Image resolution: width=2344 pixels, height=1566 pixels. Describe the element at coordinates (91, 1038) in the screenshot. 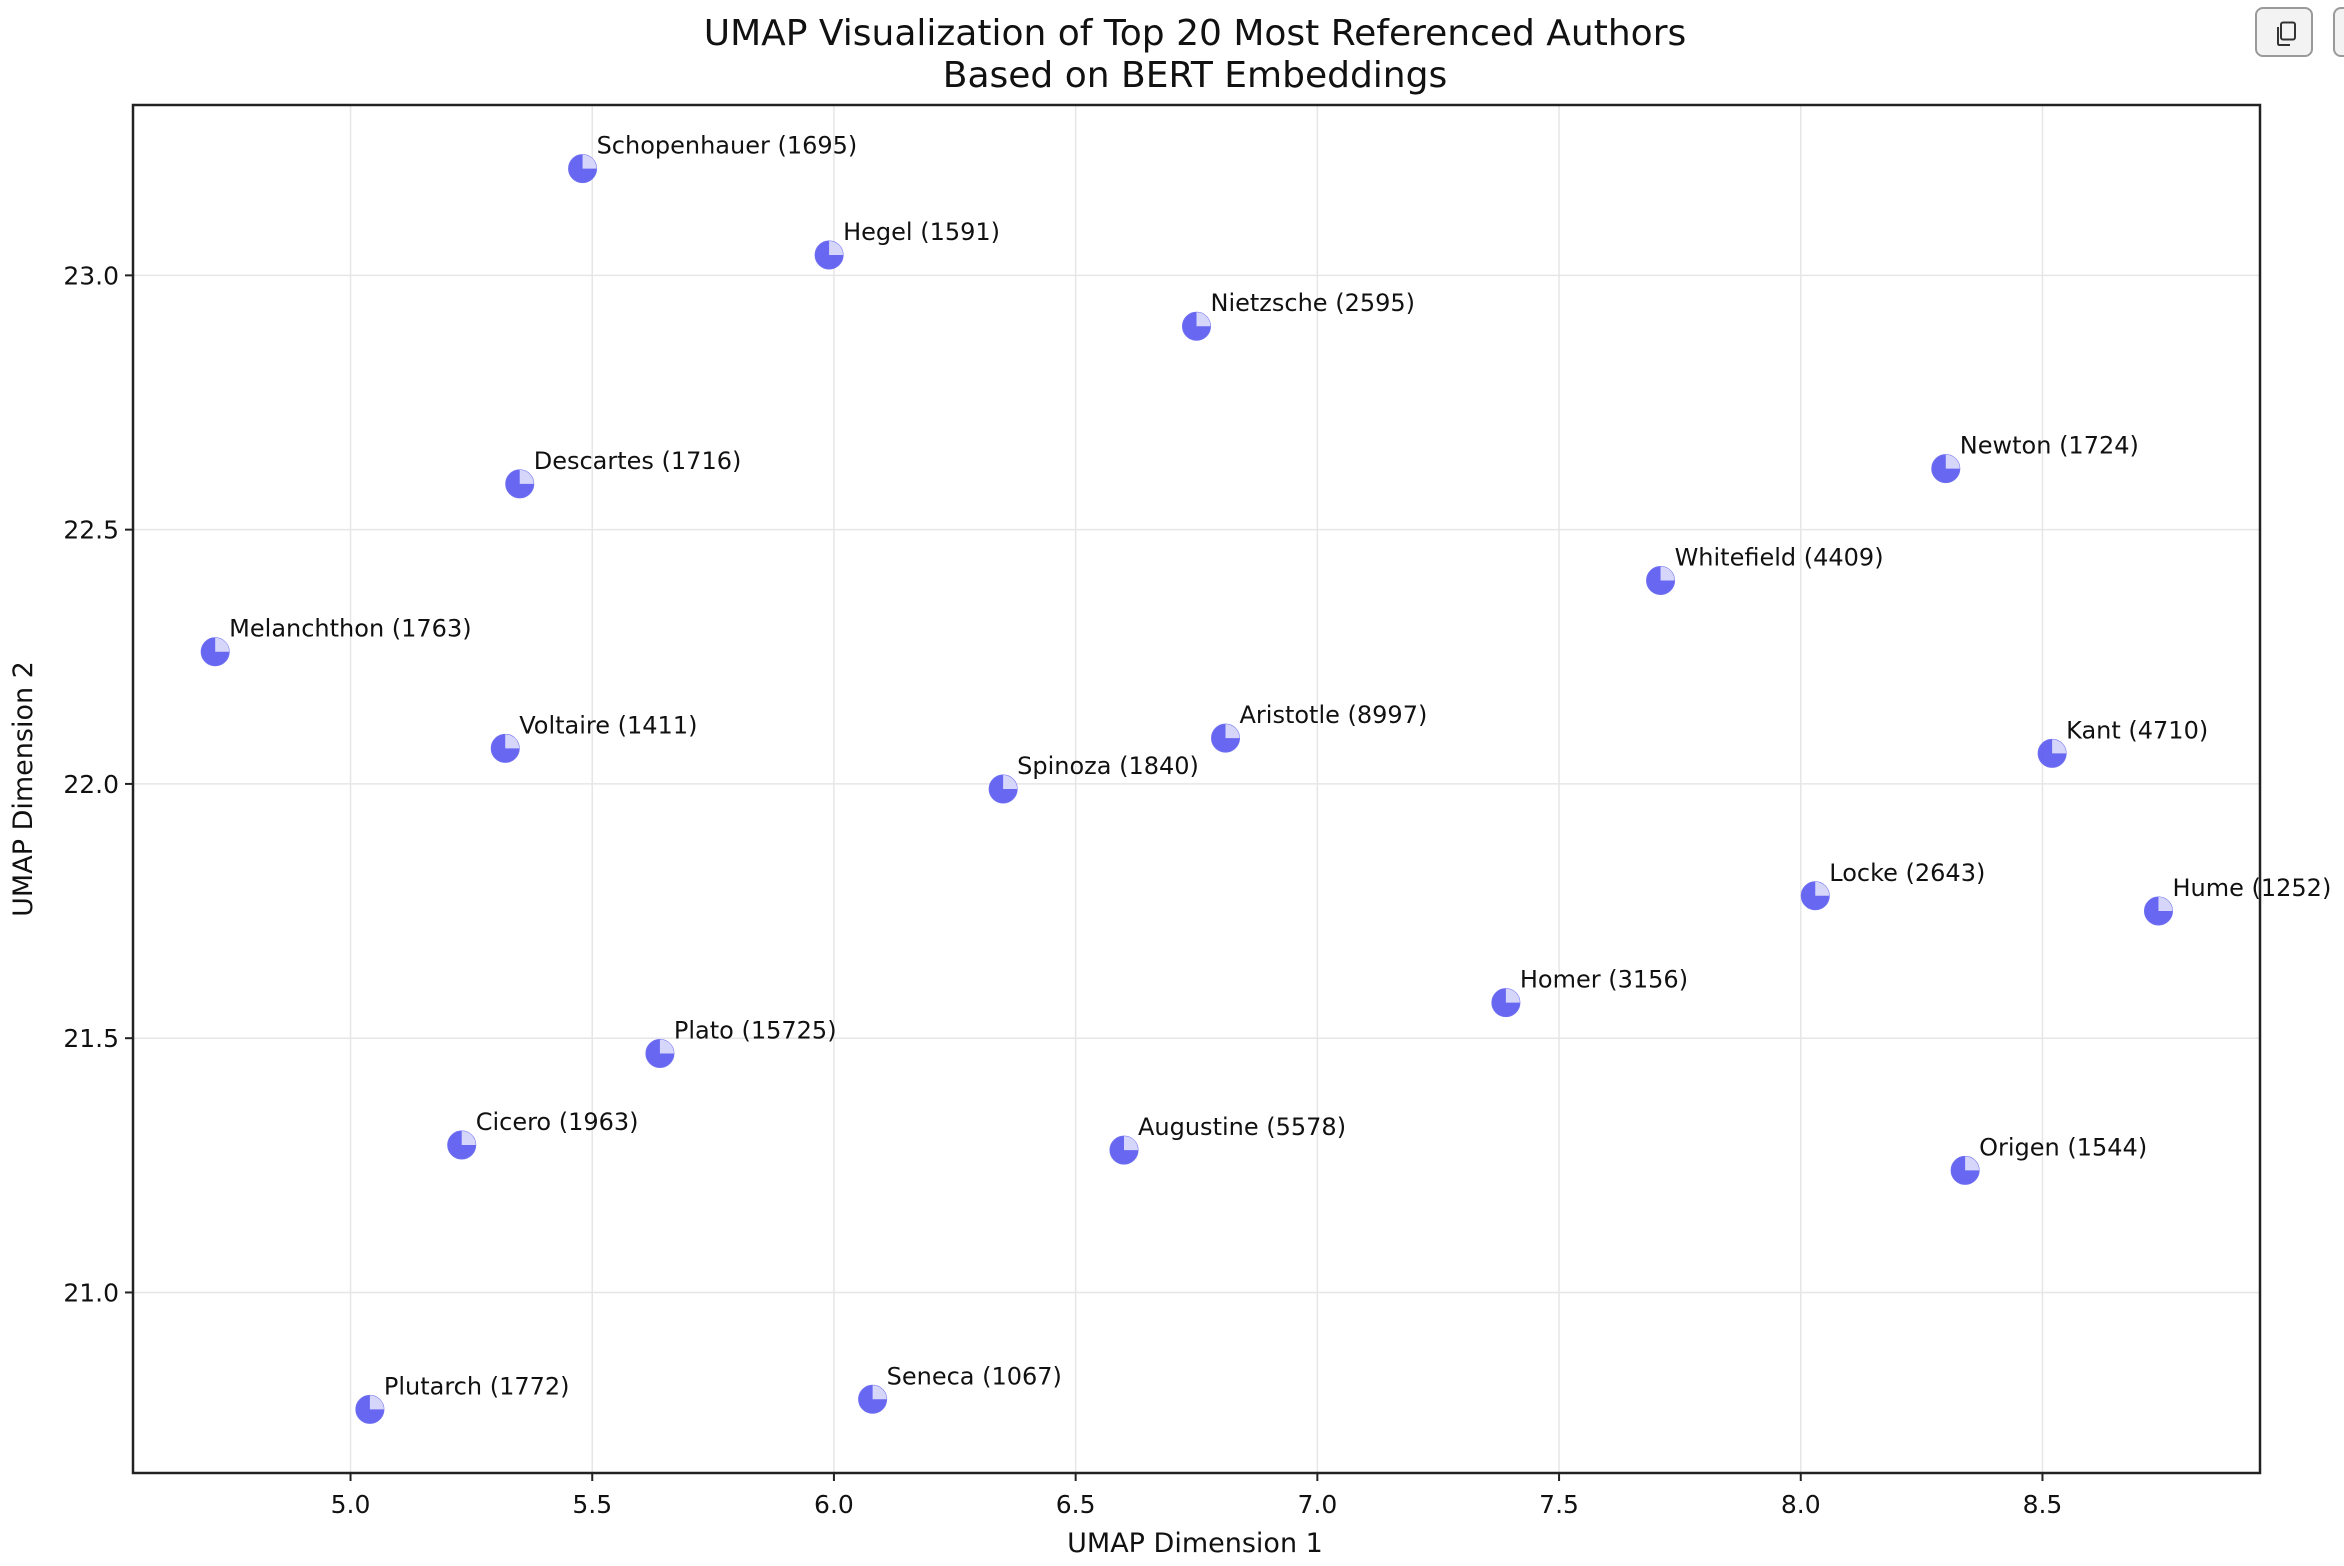

I see `y-tick-label: 21.5` at that location.